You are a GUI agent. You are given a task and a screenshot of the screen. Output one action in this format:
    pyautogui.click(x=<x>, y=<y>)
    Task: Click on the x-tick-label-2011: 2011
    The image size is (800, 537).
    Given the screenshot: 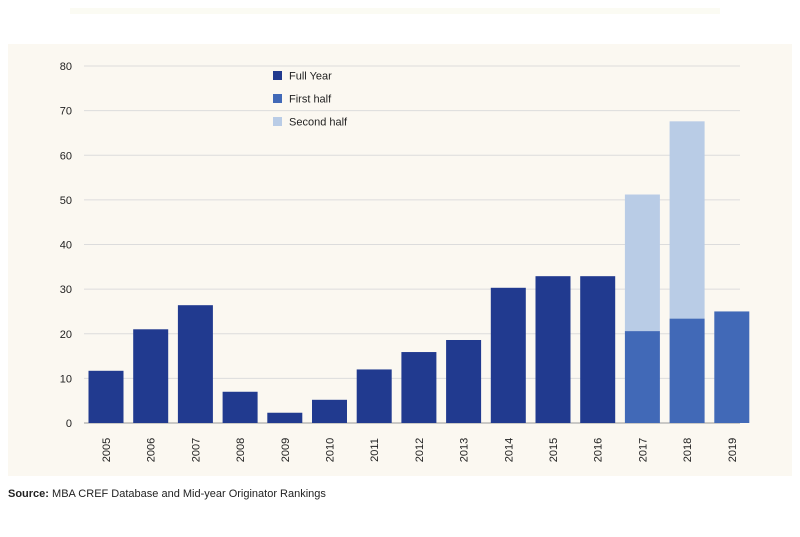 What is the action you would take?
    pyautogui.click(x=375, y=450)
    